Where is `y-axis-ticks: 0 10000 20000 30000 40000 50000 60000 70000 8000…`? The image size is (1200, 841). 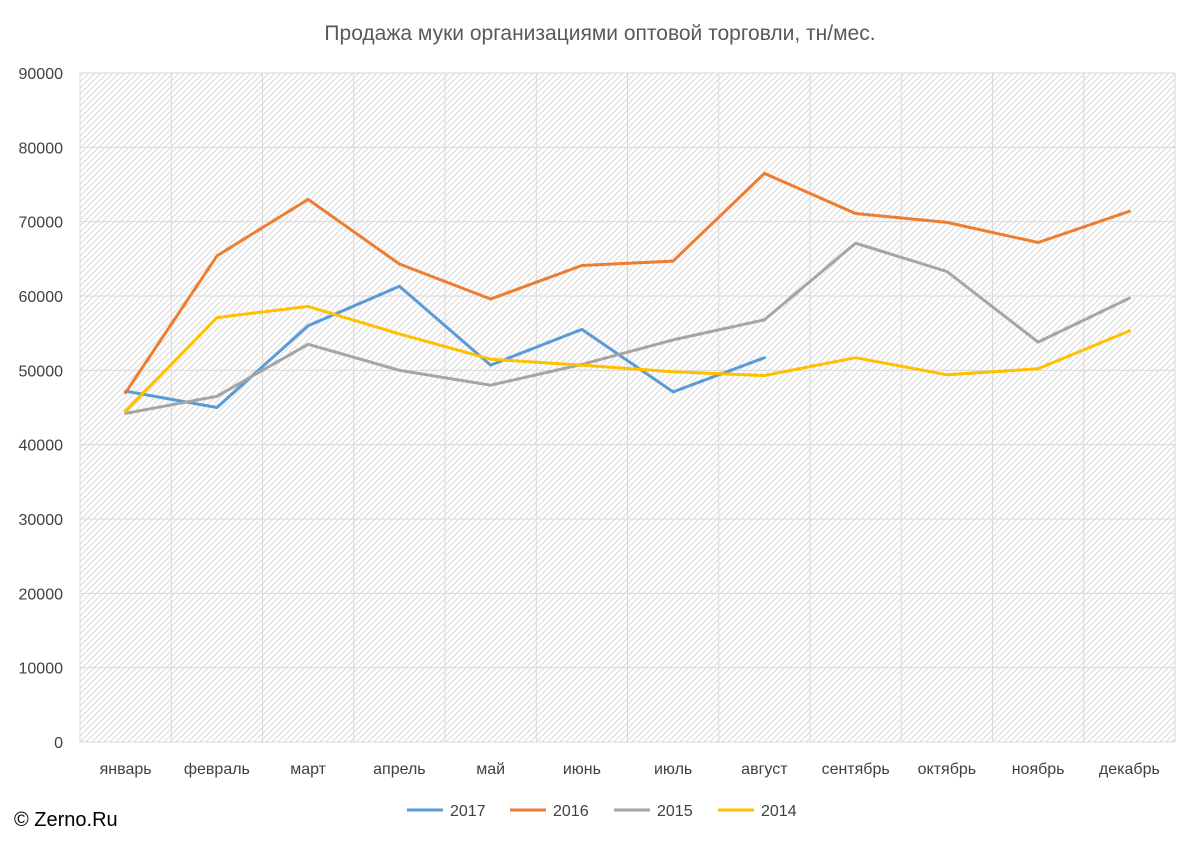
y-axis-ticks: 0 10000 20000 30000 40000 50000 60000 70000 8000… is located at coordinates (41, 409).